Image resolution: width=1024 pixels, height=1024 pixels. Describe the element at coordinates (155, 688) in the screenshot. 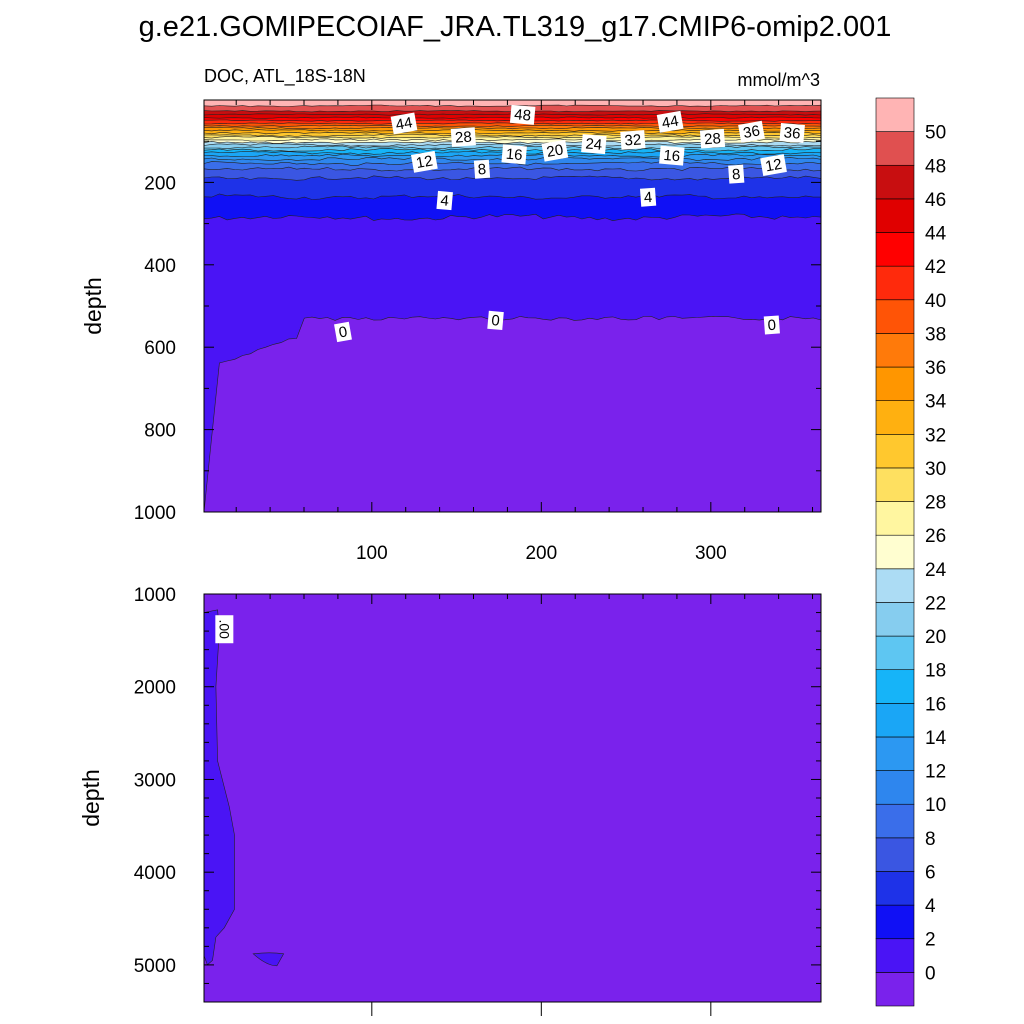

I see `y-tick-label: 2000` at that location.